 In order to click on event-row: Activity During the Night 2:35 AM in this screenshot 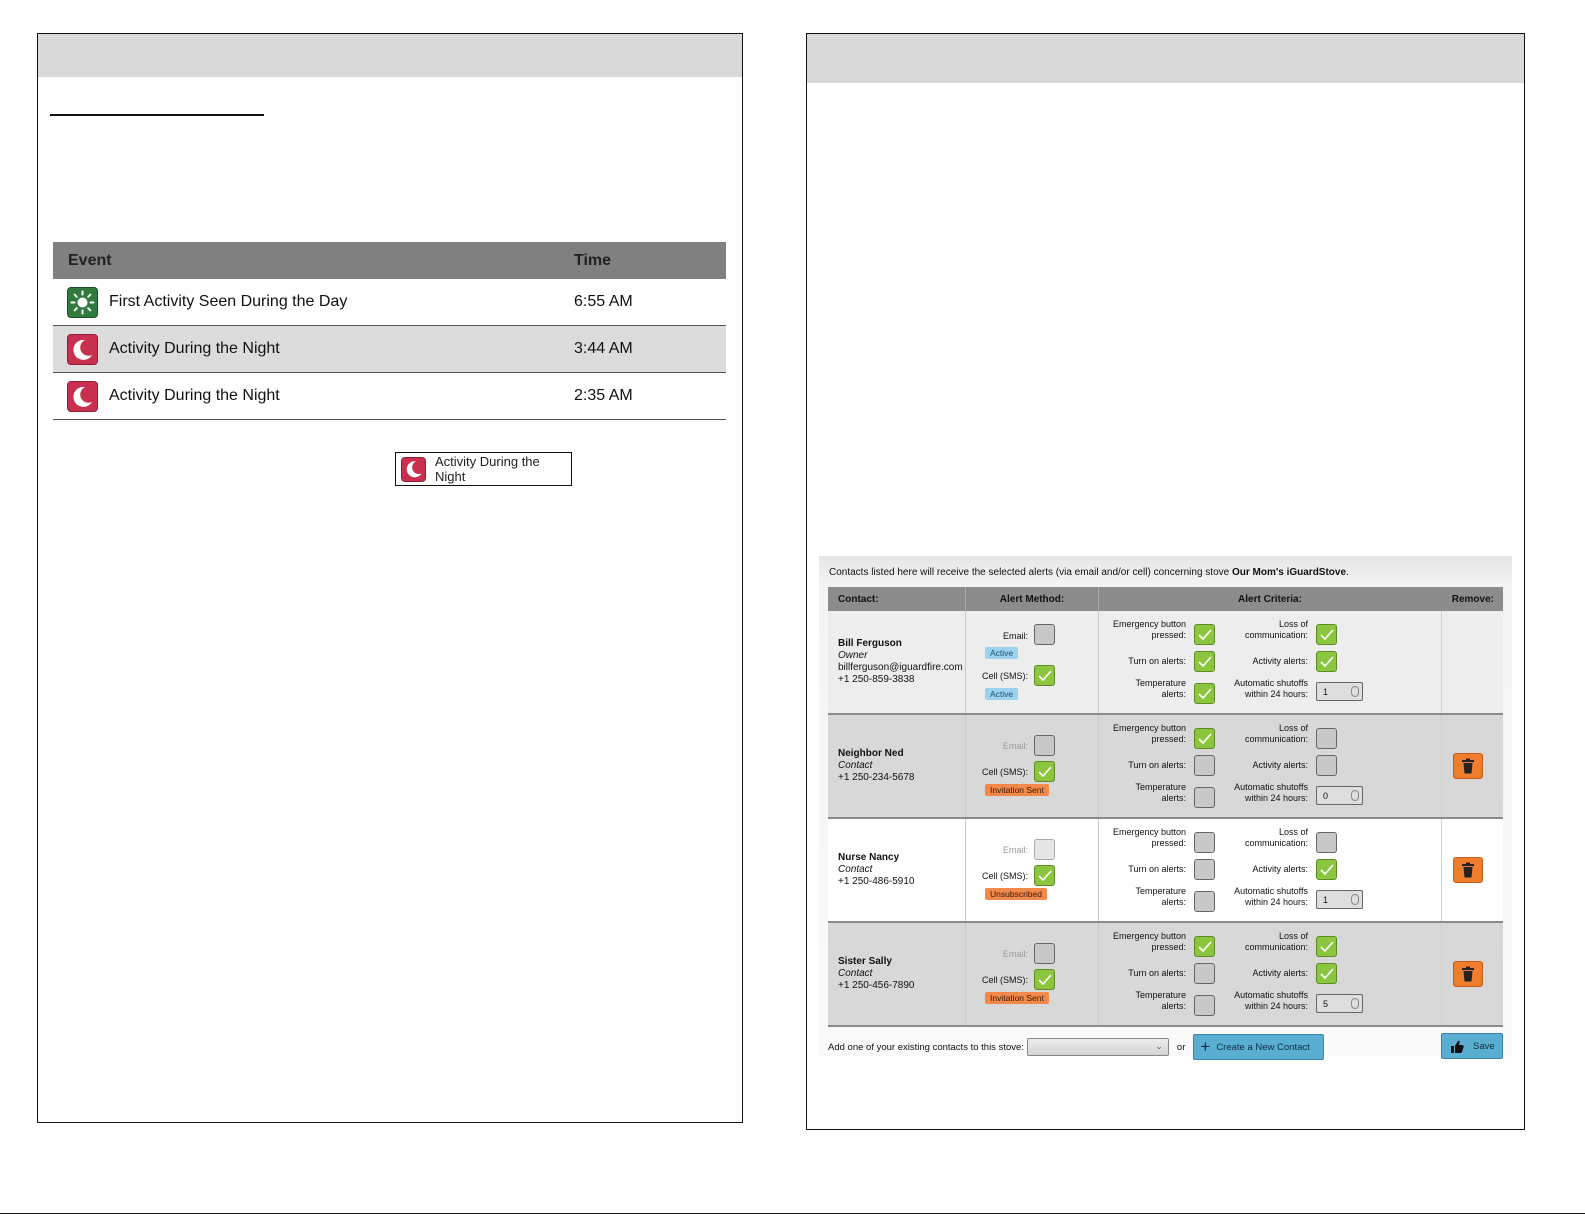, I will do `click(389, 396)`.